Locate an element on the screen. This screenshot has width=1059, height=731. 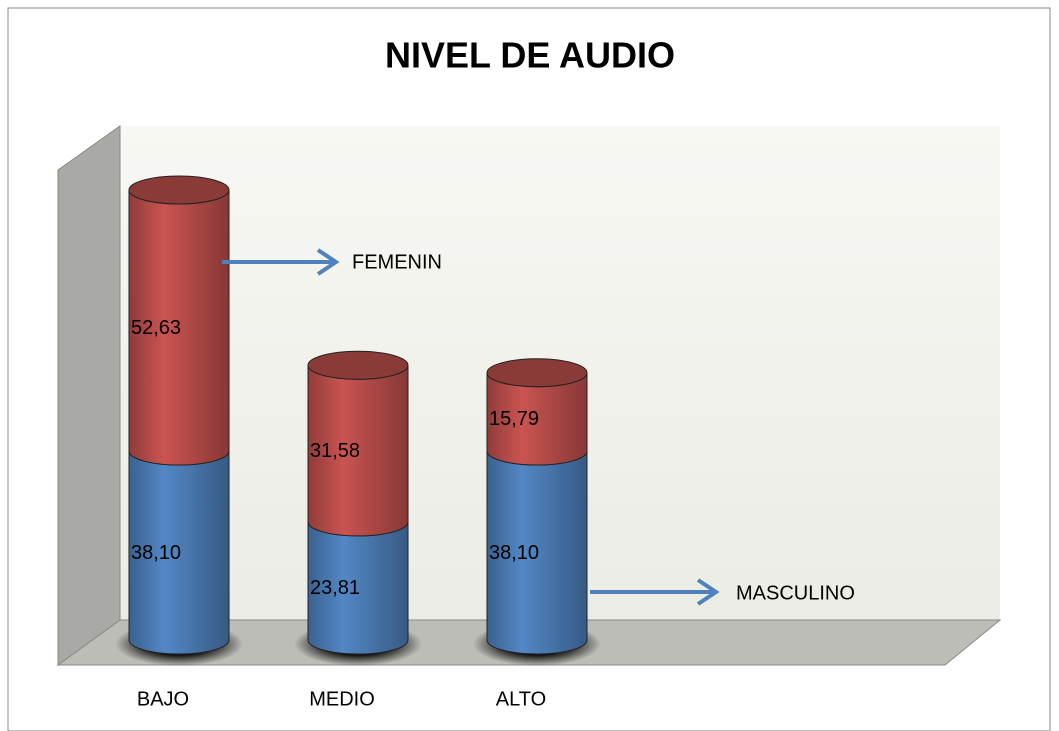
value-label: 15,79 is located at coordinates (514, 419).